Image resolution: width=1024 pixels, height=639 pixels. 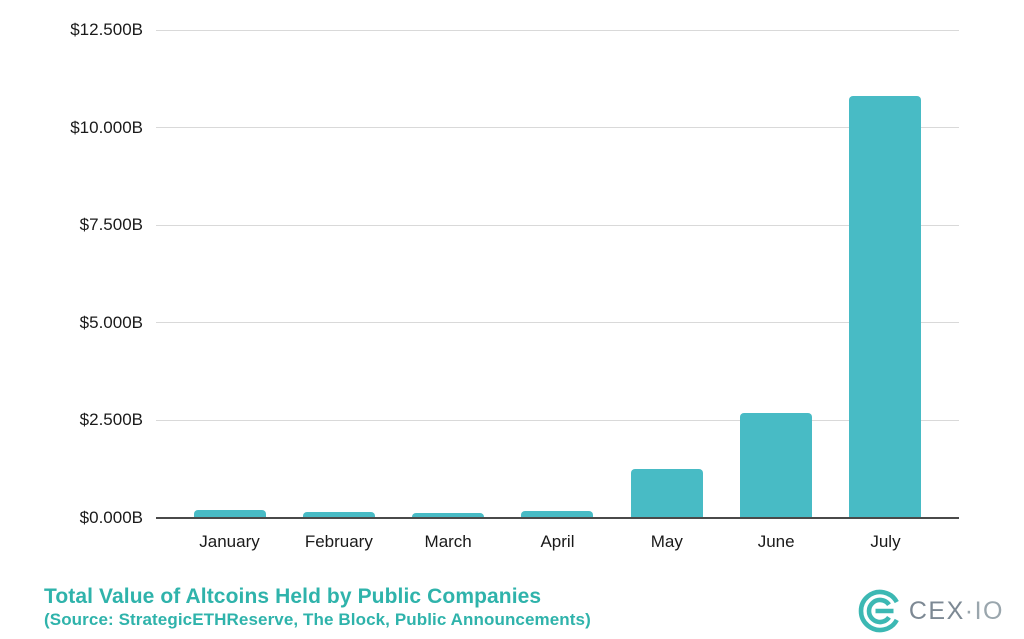 What do you see at coordinates (448, 515) in the screenshot?
I see `bar-march` at bounding box center [448, 515].